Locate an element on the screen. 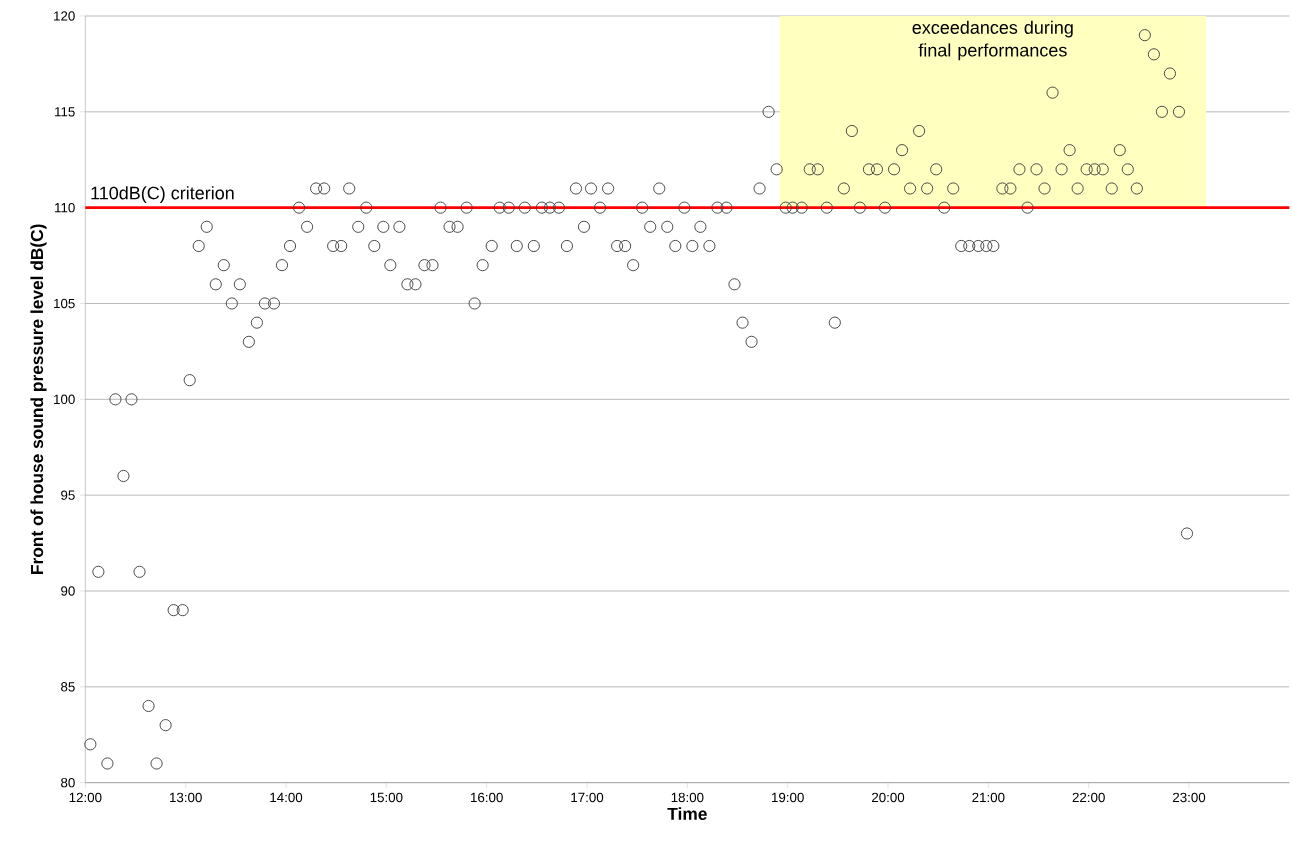 This screenshot has height=852, width=1292. x-tick-label: 20:00 is located at coordinates (888, 797).